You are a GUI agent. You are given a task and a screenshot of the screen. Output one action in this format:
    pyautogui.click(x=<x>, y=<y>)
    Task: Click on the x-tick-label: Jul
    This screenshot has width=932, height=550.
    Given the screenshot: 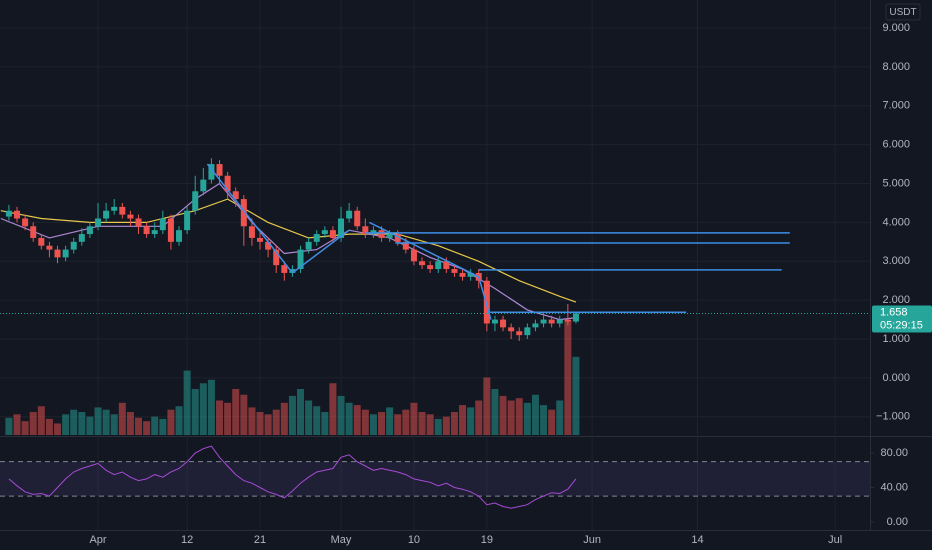 What is the action you would take?
    pyautogui.click(x=835, y=540)
    